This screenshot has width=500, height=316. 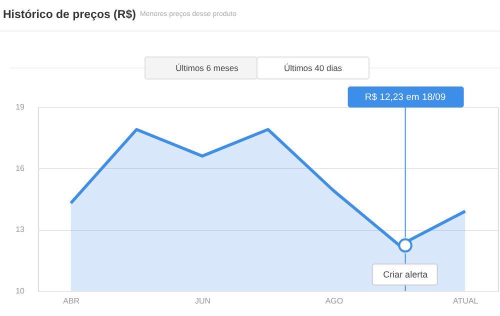 I want to click on y-tick-label: 13, so click(x=21, y=229).